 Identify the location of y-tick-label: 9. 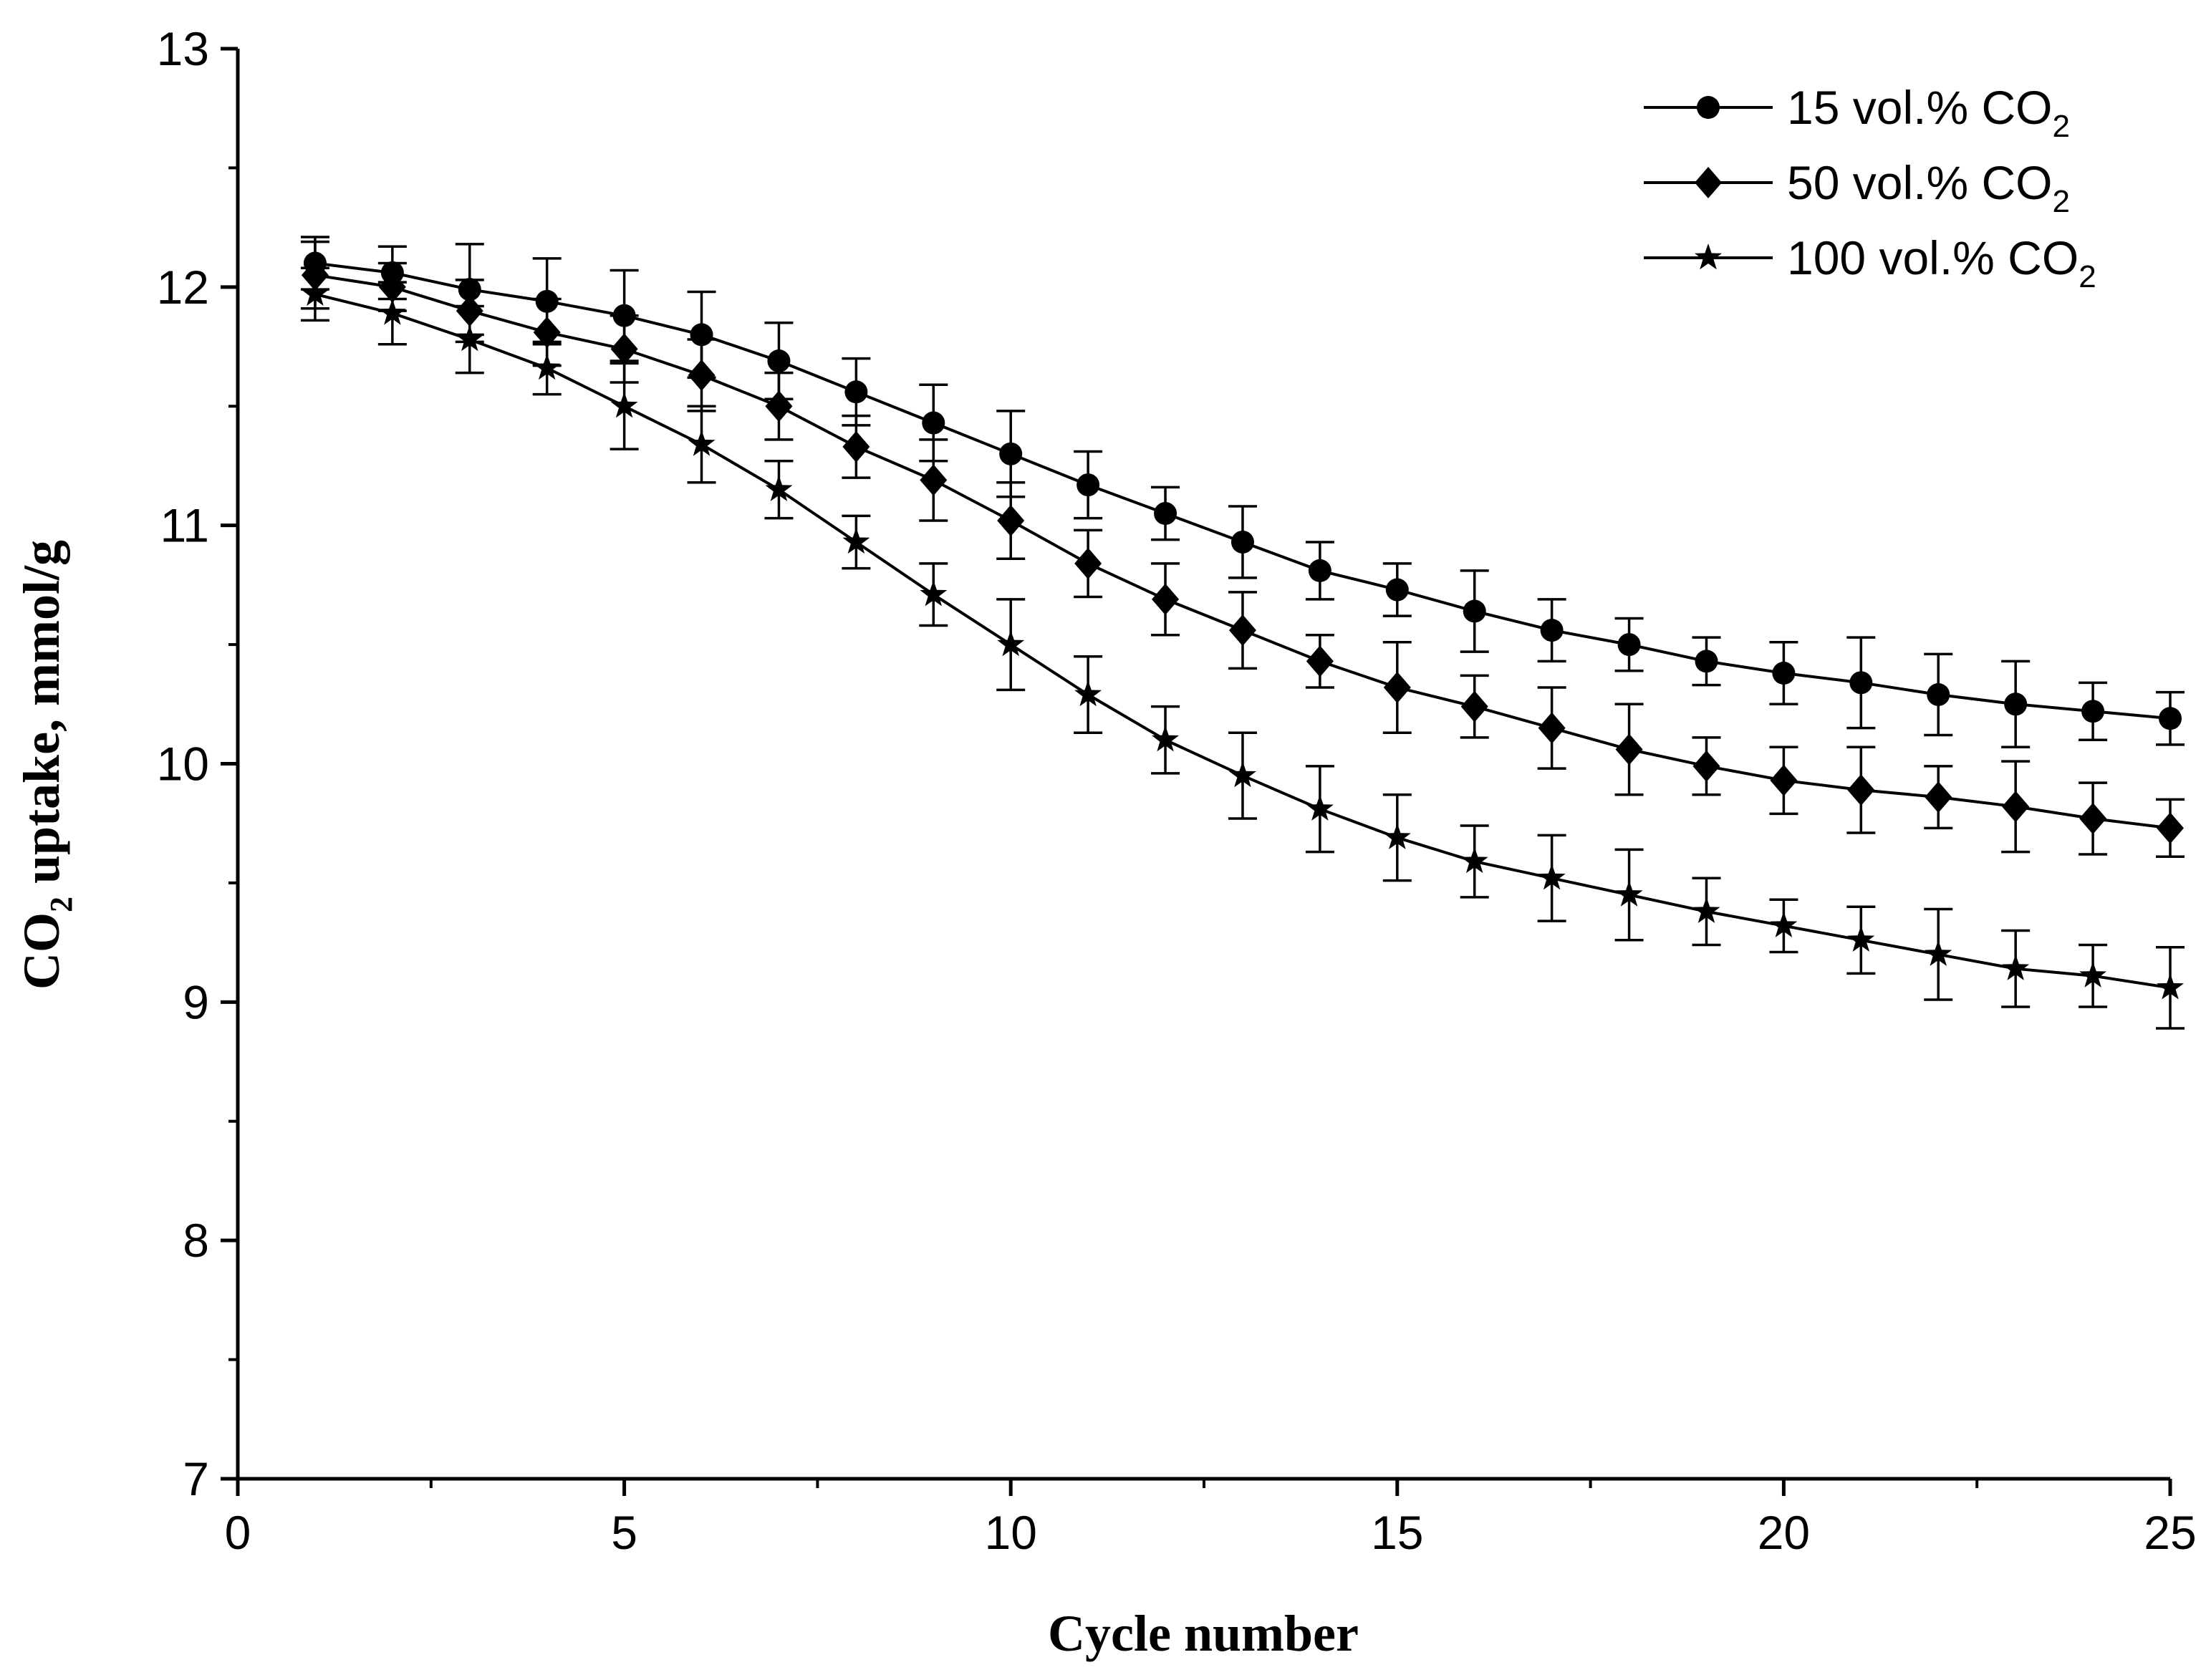
(196, 1001).